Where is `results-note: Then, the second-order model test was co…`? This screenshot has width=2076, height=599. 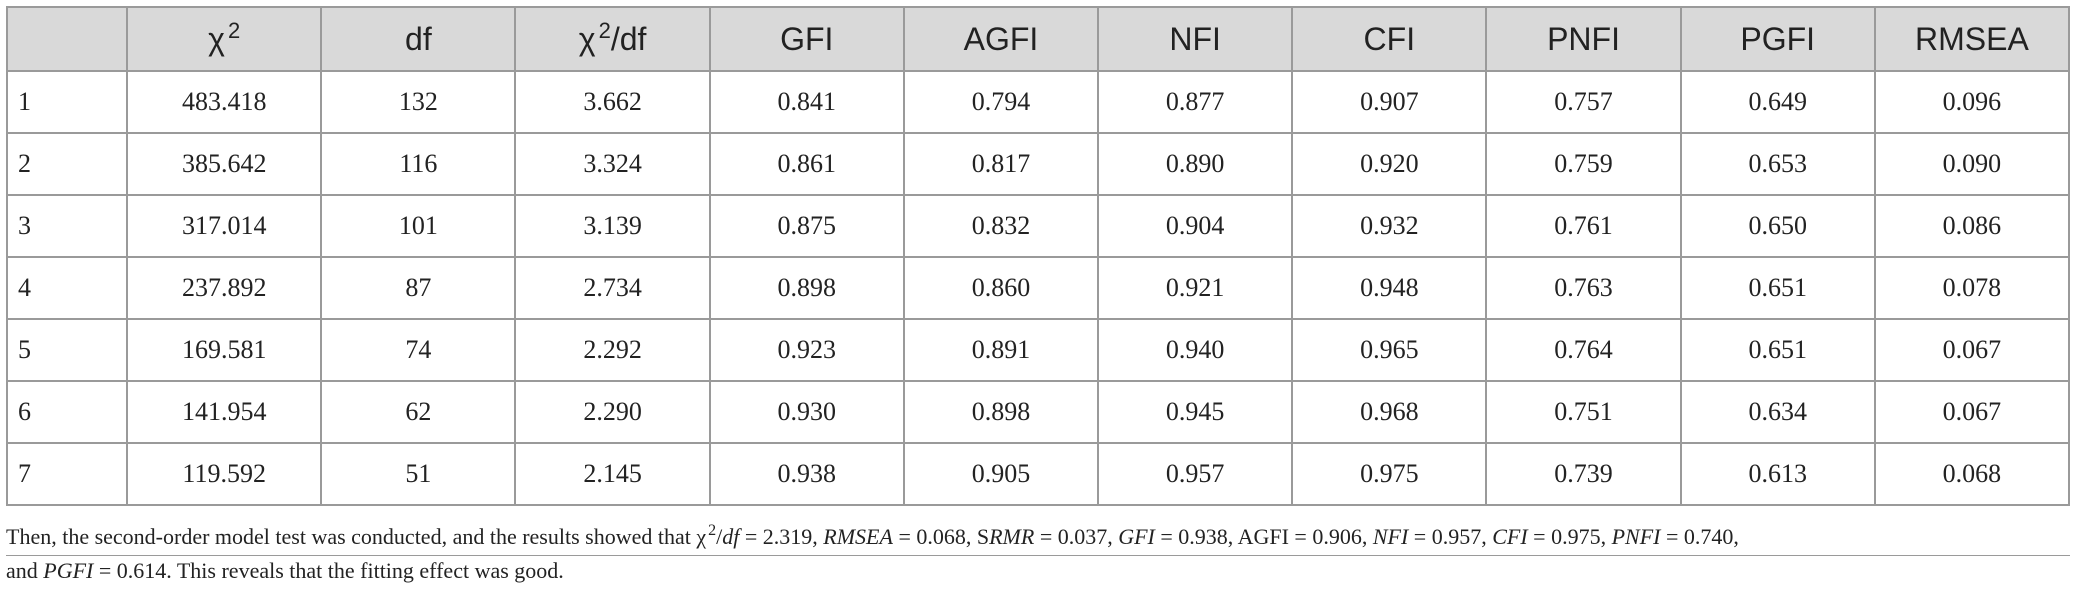
results-note: Then, the second-order model test was co… is located at coordinates (1038, 554).